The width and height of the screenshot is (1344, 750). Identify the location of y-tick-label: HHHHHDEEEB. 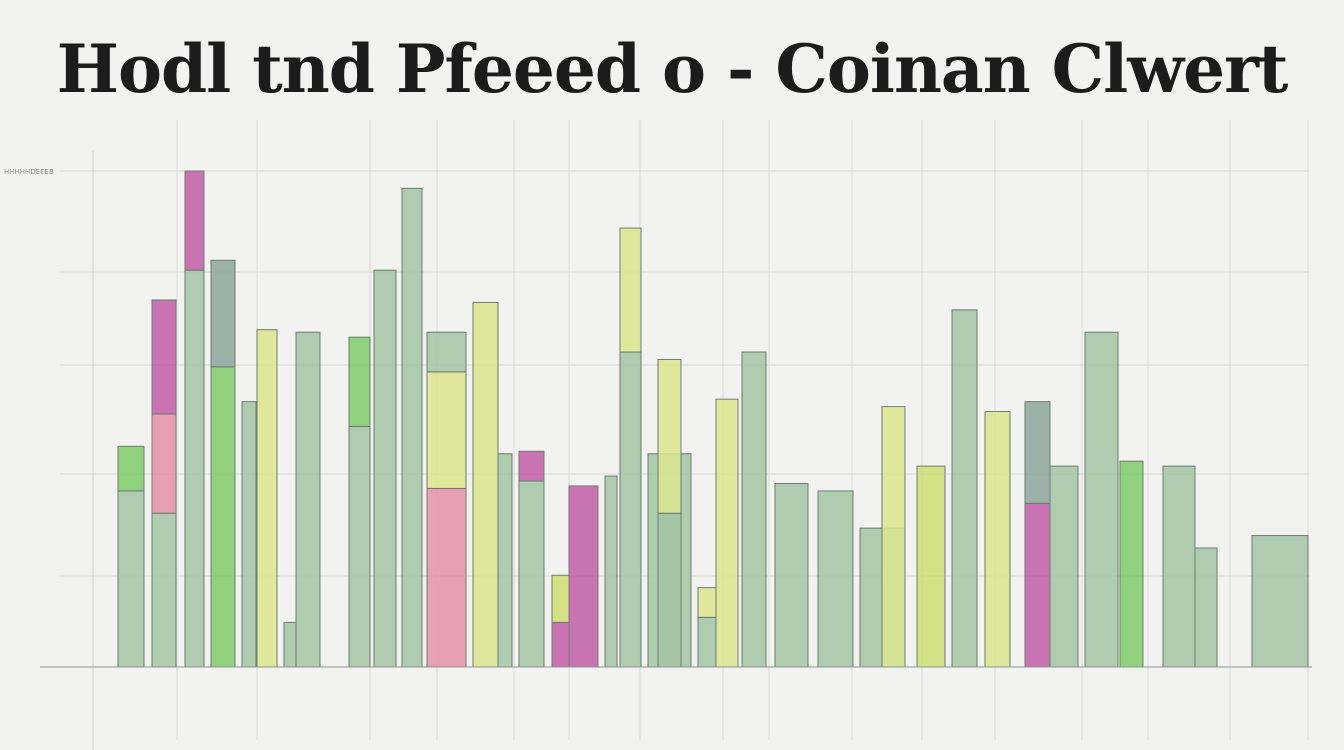
(29, 172).